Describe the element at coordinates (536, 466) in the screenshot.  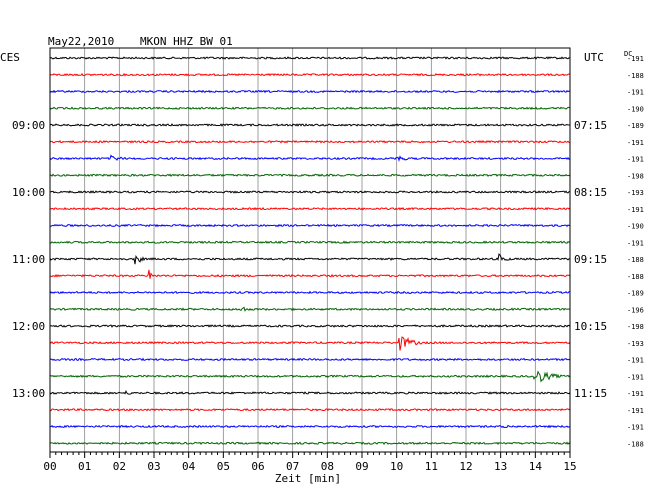
I see `x-tick-label: 14` at that location.